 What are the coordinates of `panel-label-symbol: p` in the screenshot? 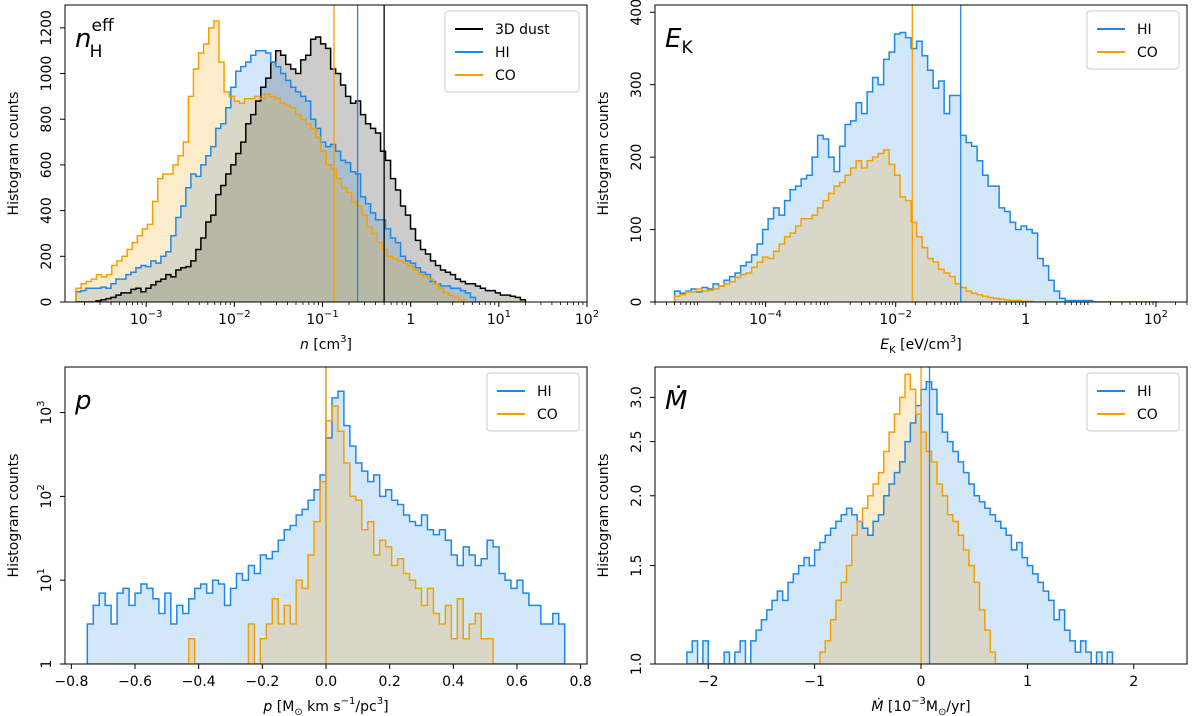 It's located at (83, 401).